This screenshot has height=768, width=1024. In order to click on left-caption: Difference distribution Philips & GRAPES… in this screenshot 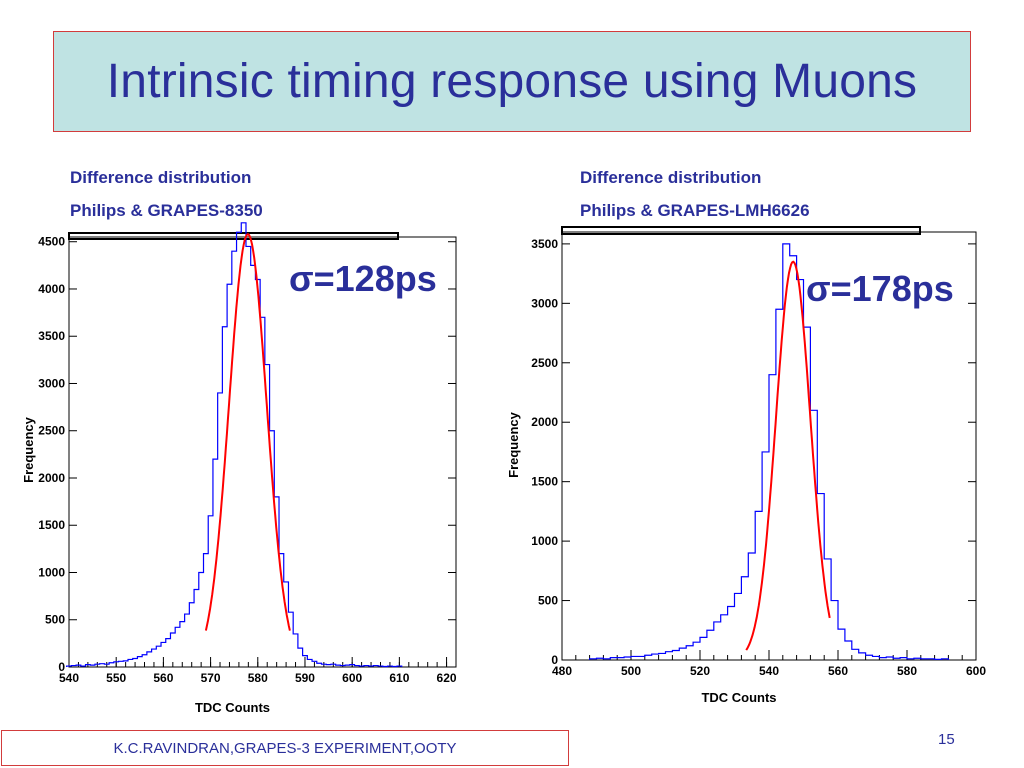, I will do `click(166, 194)`.